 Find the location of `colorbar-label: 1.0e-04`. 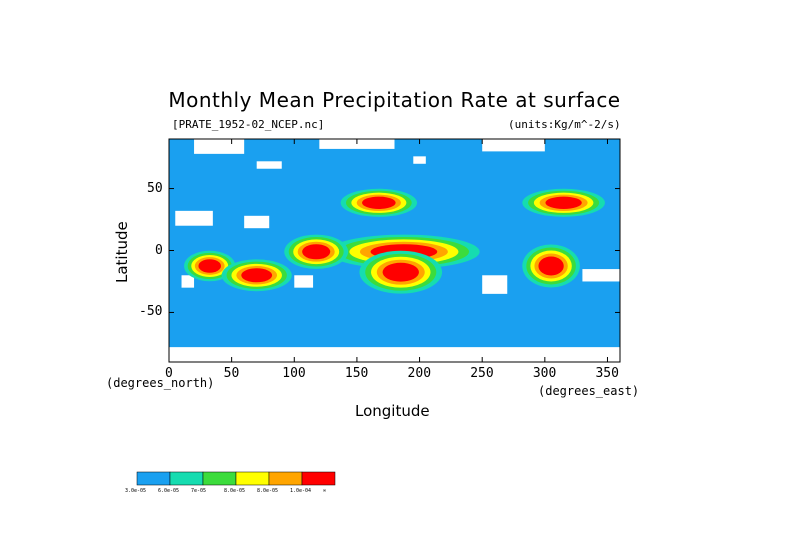

colorbar-label: 1.0e-04 is located at coordinates (301, 491).